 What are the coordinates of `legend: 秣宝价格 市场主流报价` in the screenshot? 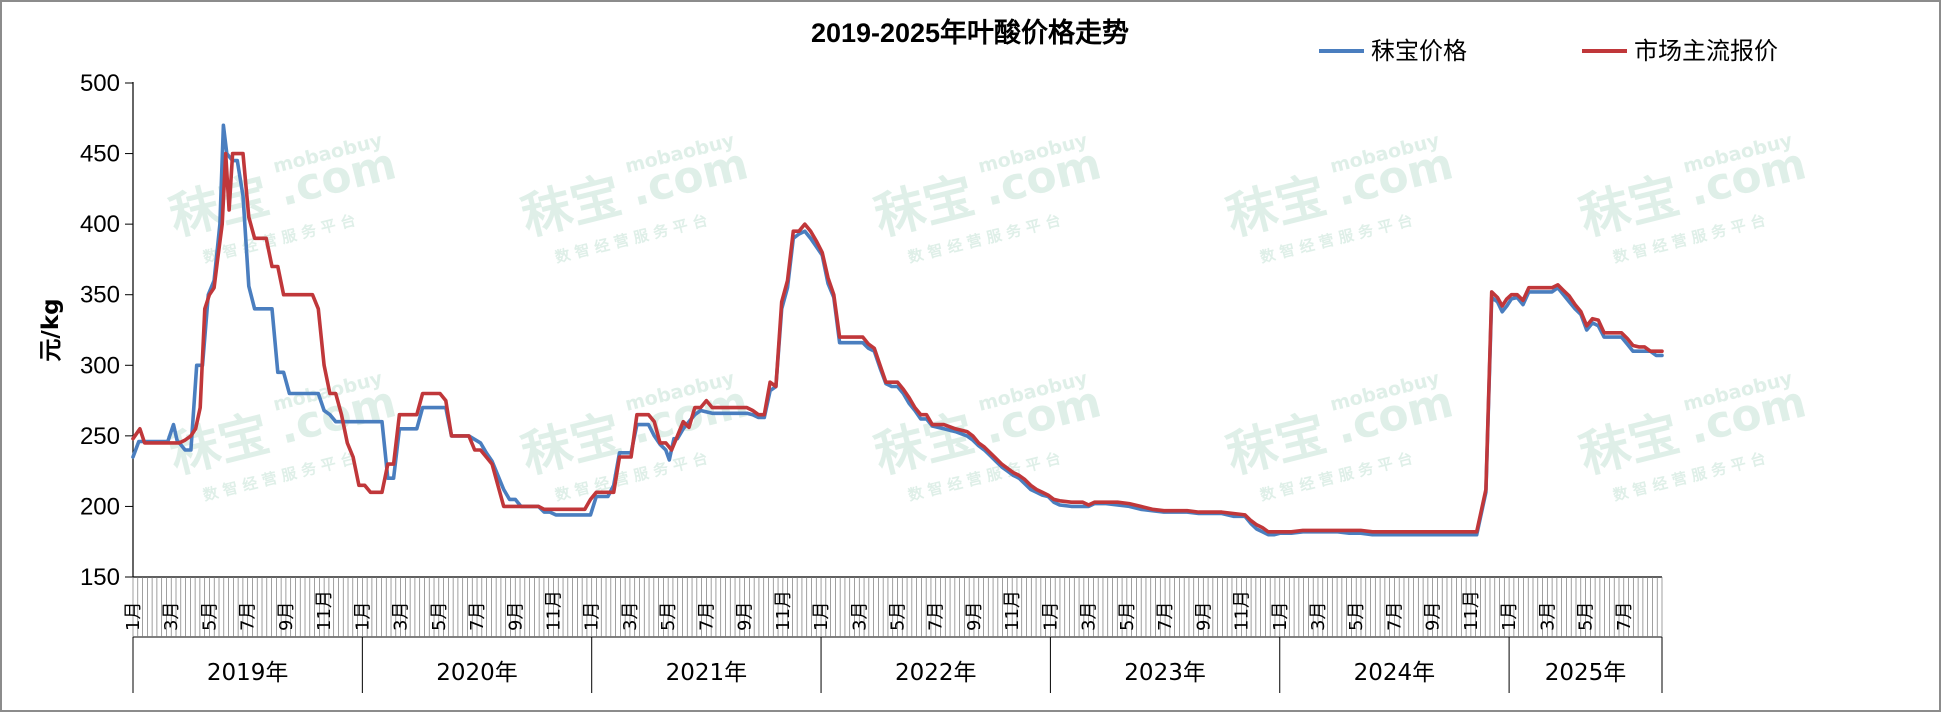 It's located at (1548, 51).